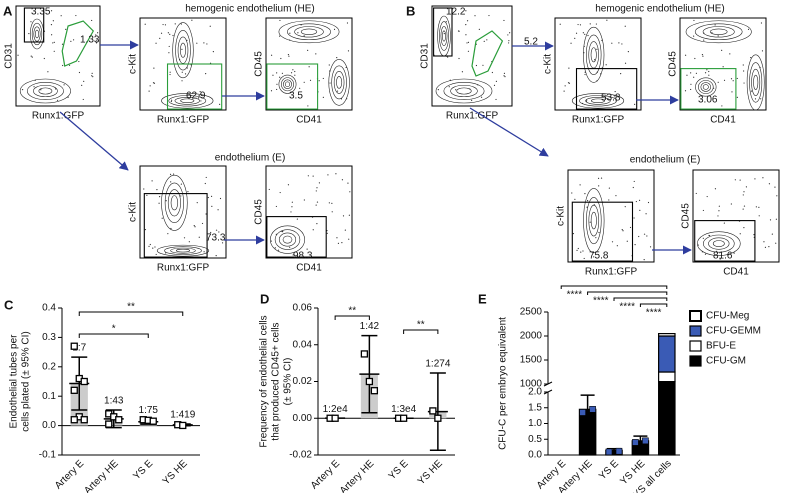 This screenshot has width=800, height=493. What do you see at coordinates (575, 295) in the screenshot?
I see `significance-label: ****` at bounding box center [575, 295].